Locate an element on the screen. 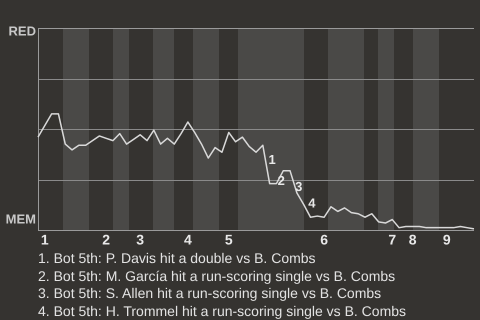 This screenshot has width=480, height=320. text: 3. Bot 5th: S. Allen hit a run-scoring single vs B. Combs is located at coordinates (210, 293).